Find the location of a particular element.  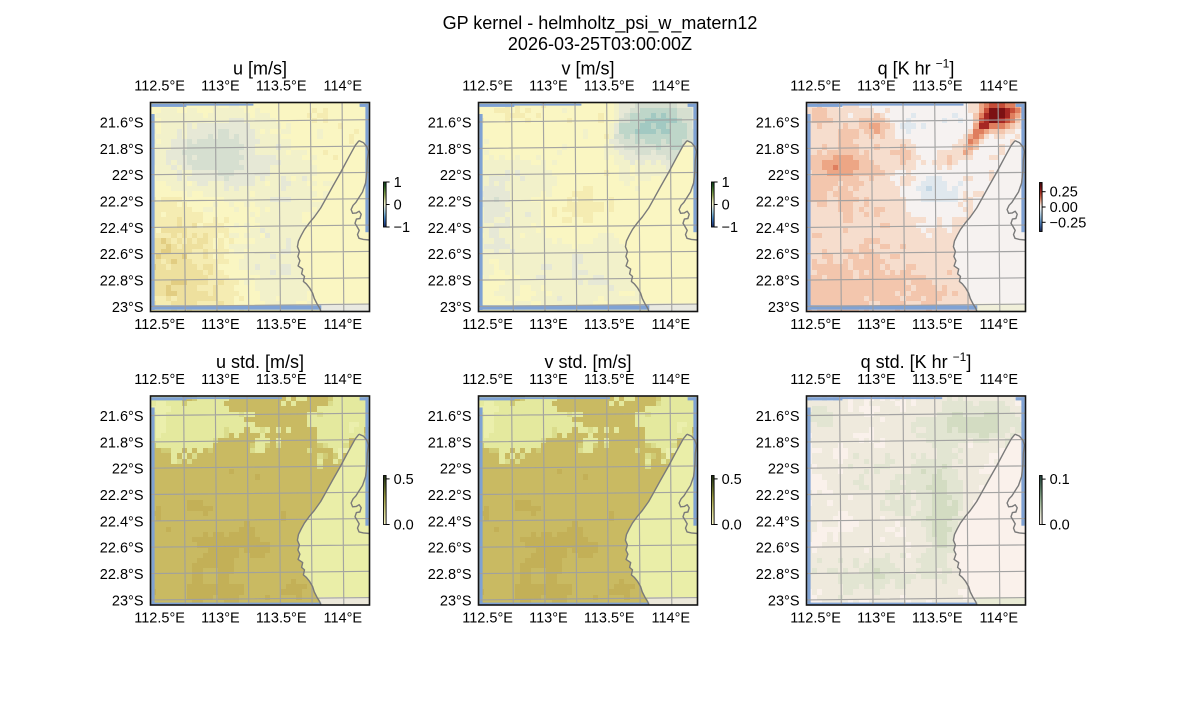

svg-text: −0.25 is located at coordinates (1068, 223).